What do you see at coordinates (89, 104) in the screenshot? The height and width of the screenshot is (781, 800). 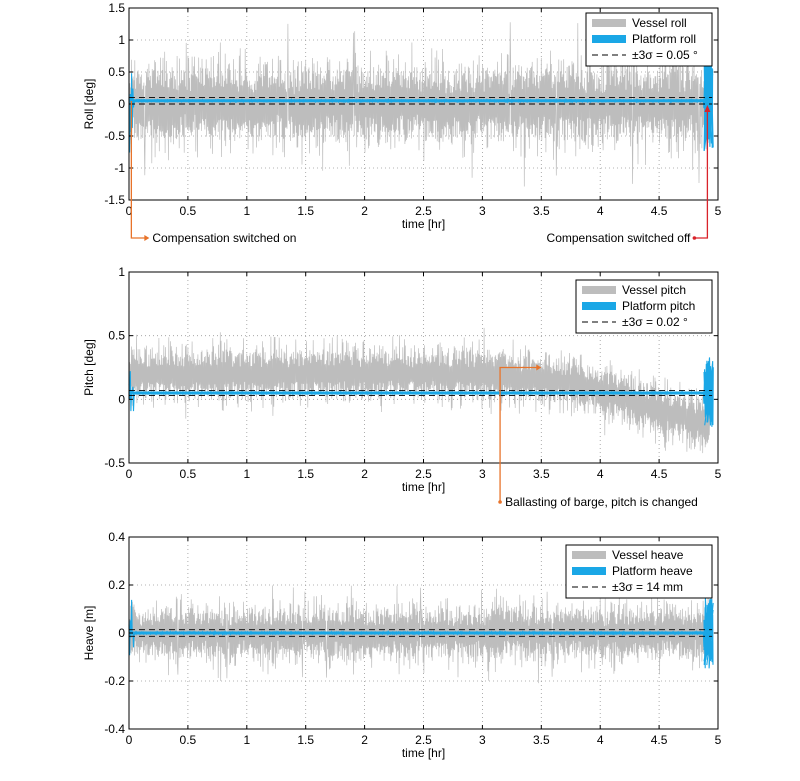 I see `y-axis-label: Roll [deg]` at bounding box center [89, 104].